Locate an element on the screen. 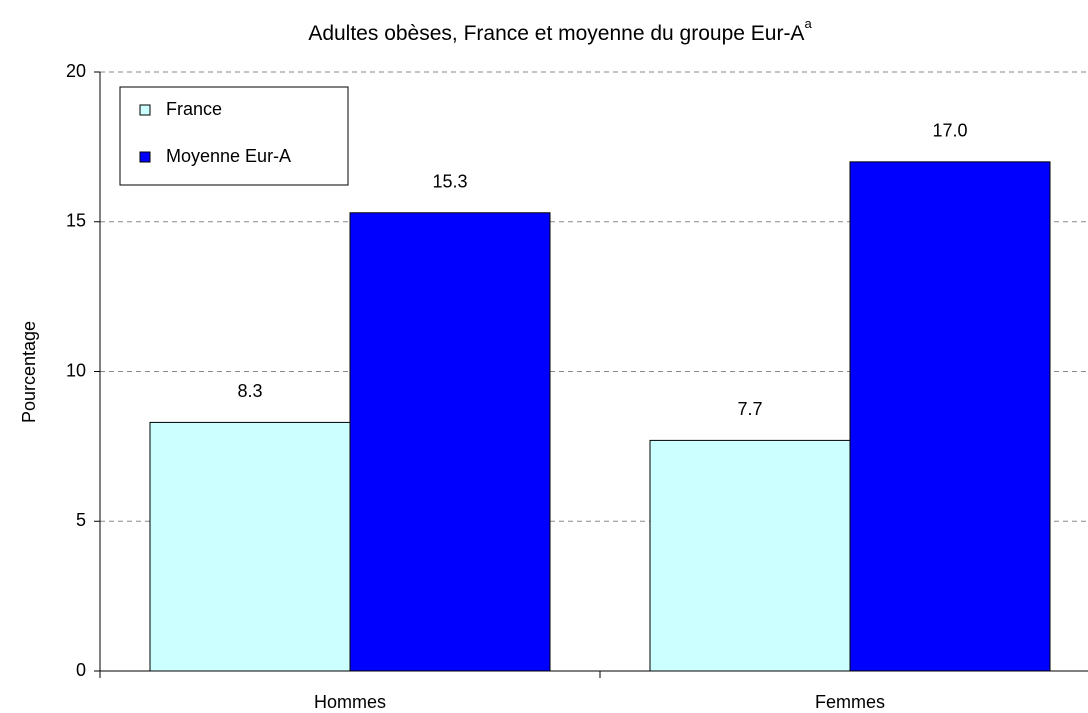  y-axis-label: Pourcentage is located at coordinates (29, 372).